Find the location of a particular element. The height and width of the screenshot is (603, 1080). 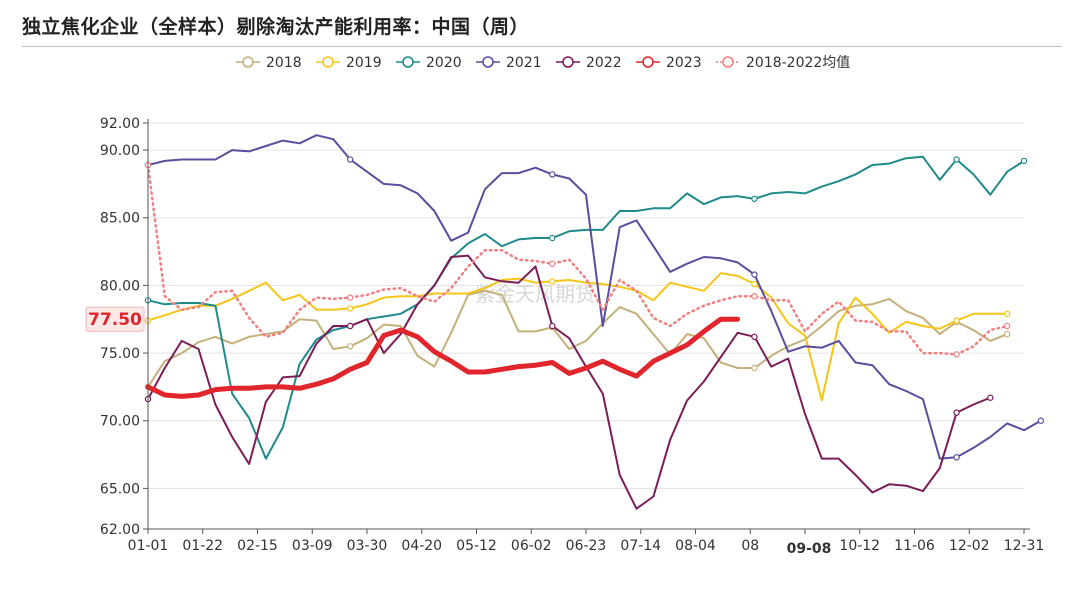

y-tick-label: 80.00 is located at coordinates (120, 286).